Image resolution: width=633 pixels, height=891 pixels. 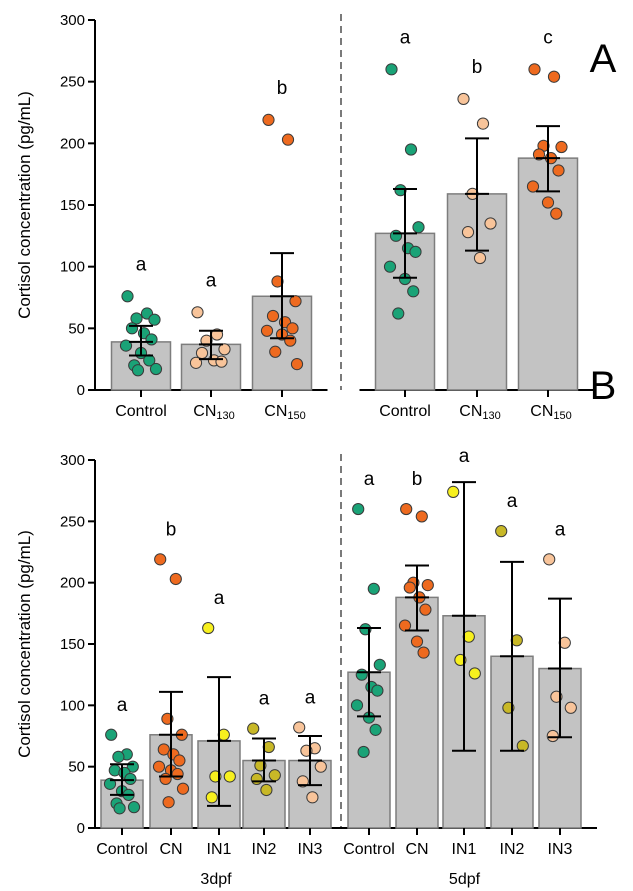 What do you see at coordinates (560, 849) in the screenshot?
I see `x-tick-label: IN3` at bounding box center [560, 849].